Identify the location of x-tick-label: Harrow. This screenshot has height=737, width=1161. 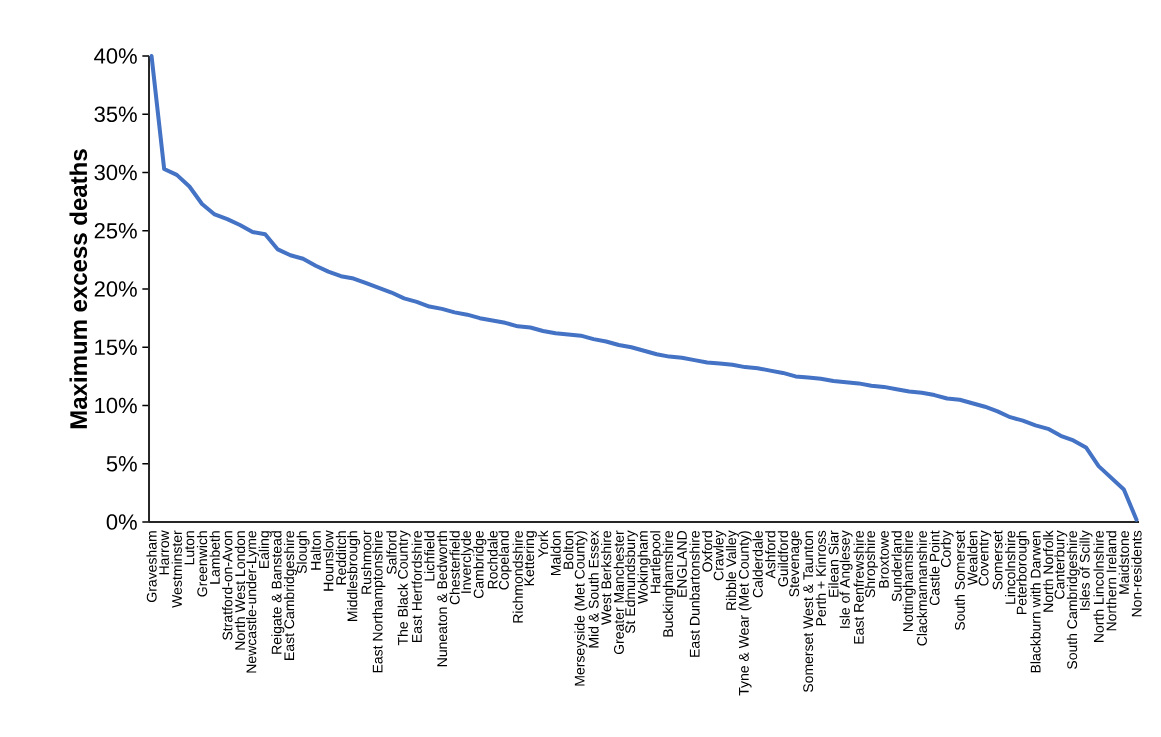
(164, 552).